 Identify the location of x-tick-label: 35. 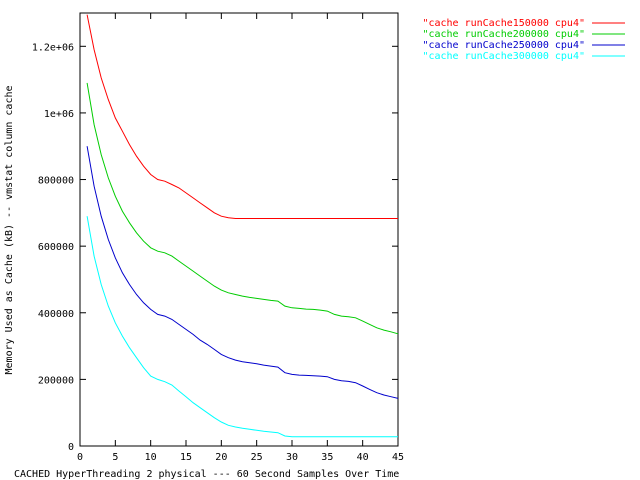
(327, 457).